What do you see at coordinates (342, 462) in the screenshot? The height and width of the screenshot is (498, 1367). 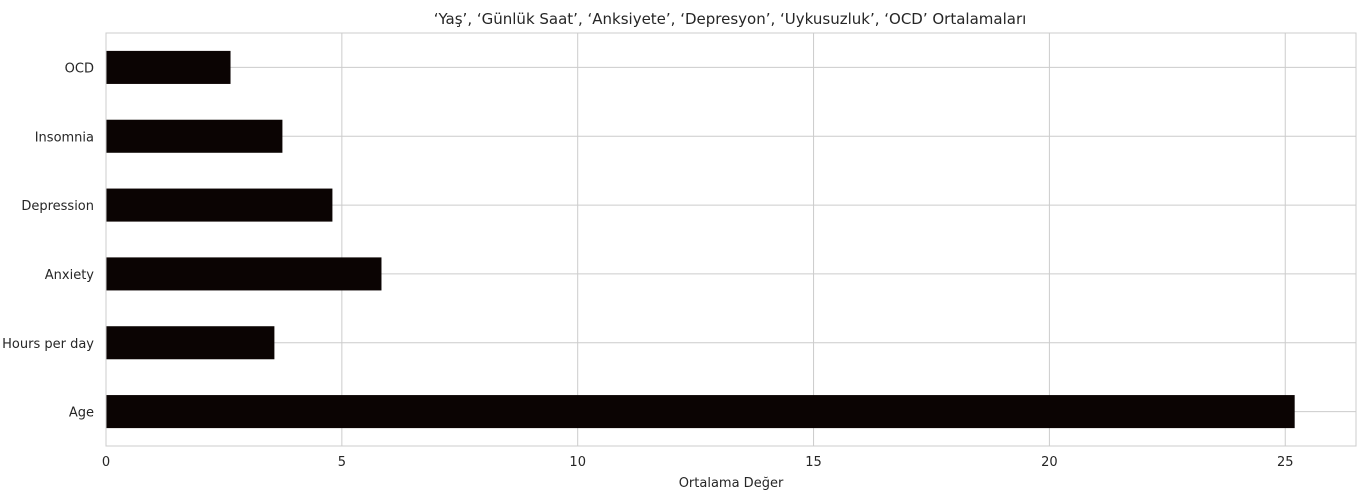 I see `x-tick-label: 5` at bounding box center [342, 462].